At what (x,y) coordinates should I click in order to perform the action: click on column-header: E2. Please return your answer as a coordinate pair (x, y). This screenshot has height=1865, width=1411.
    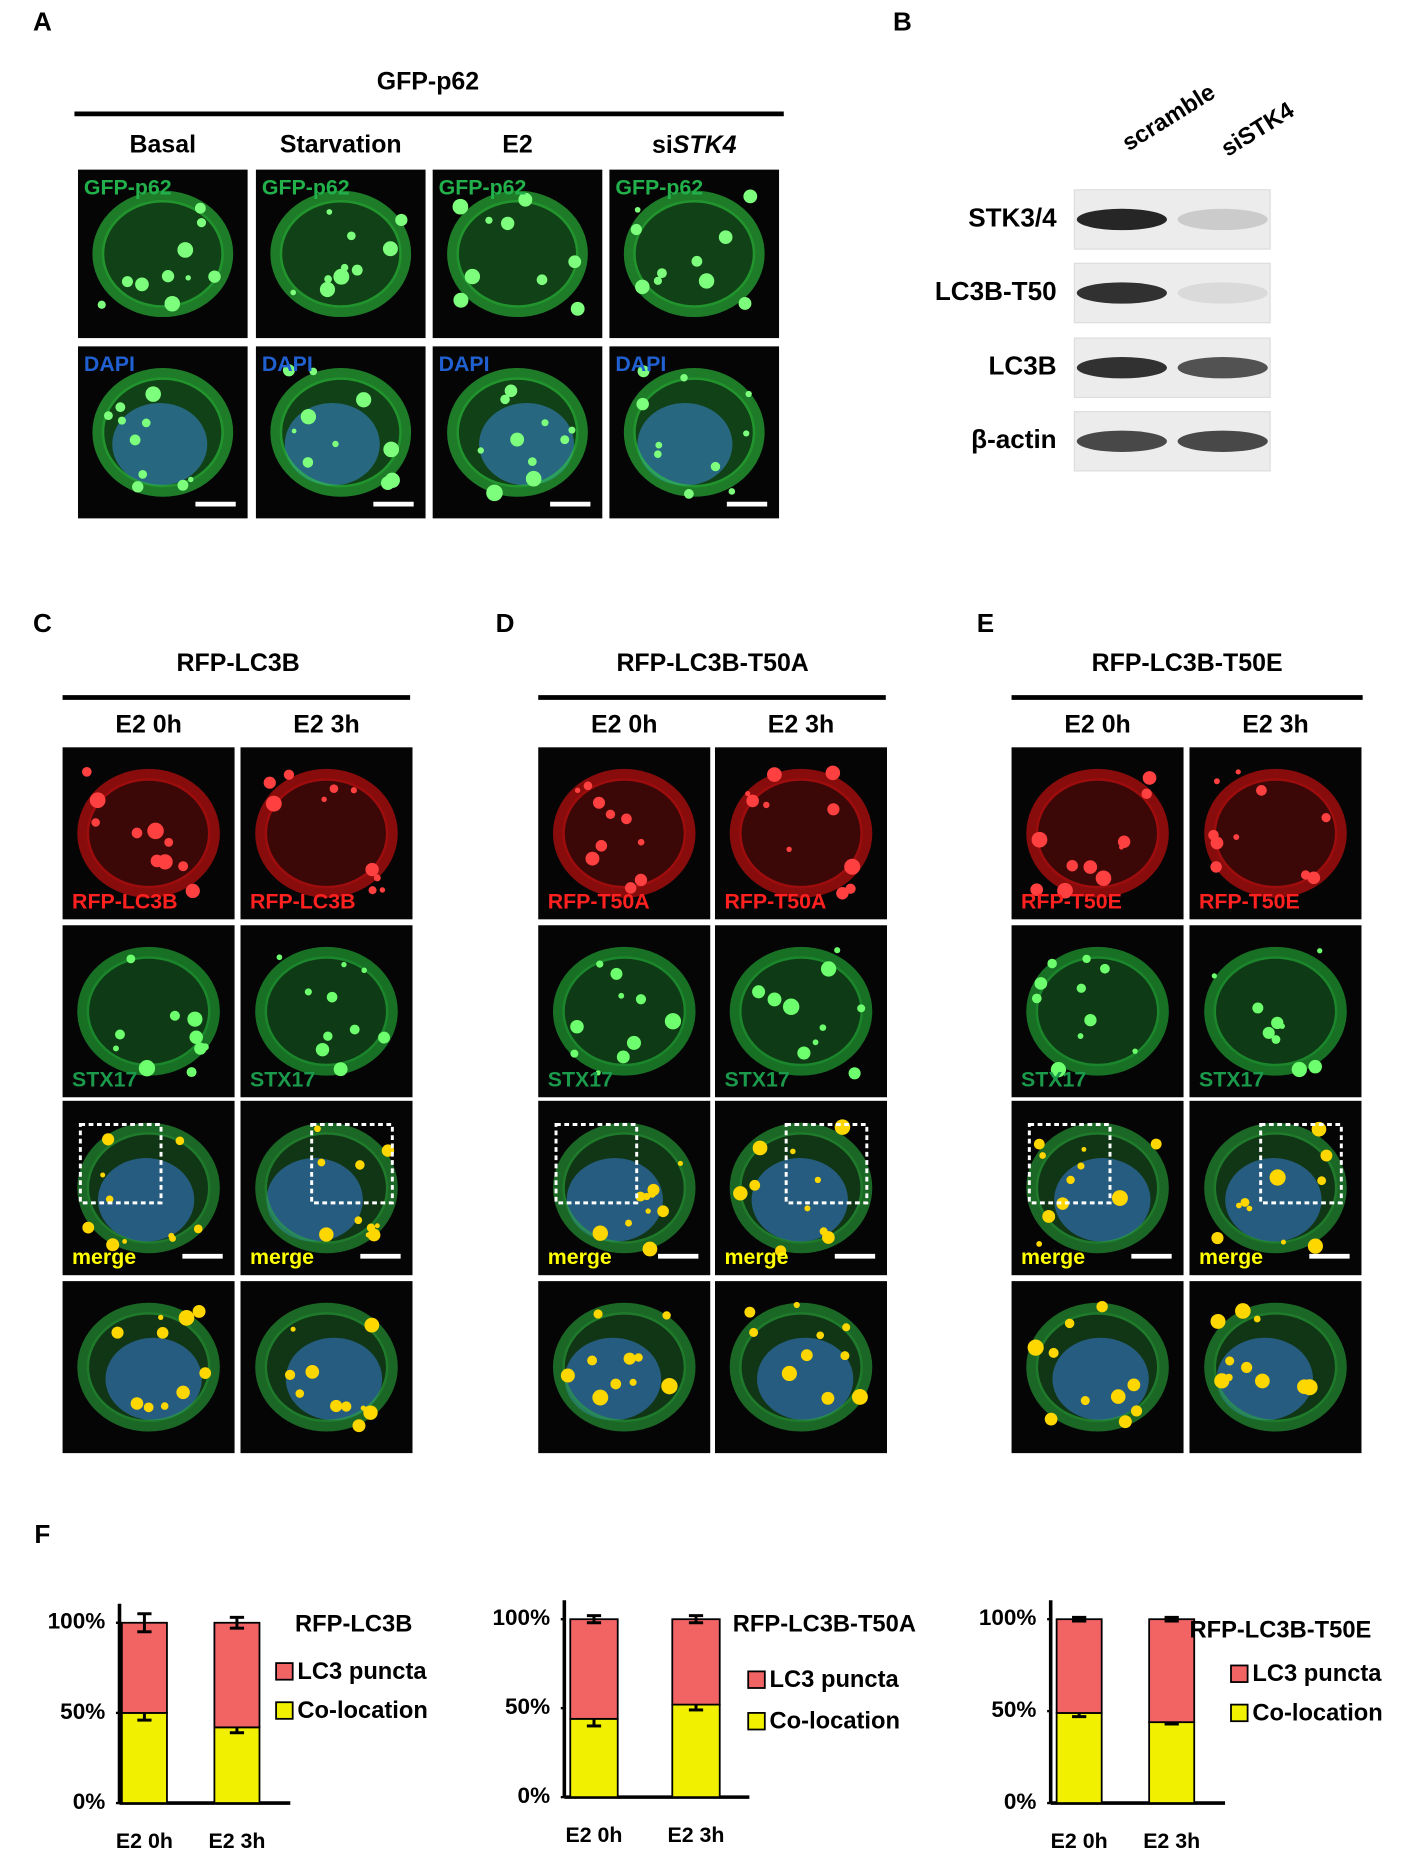
    Looking at the image, I should click on (517, 144).